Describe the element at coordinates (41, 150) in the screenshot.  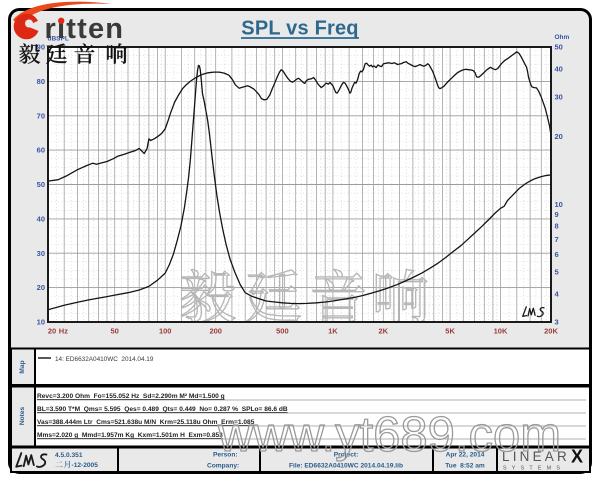
I see `svg-text: 60` at that location.